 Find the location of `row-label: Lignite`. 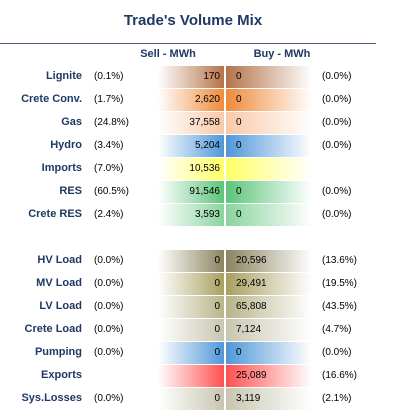

row-label: Lignite is located at coordinates (63, 76).